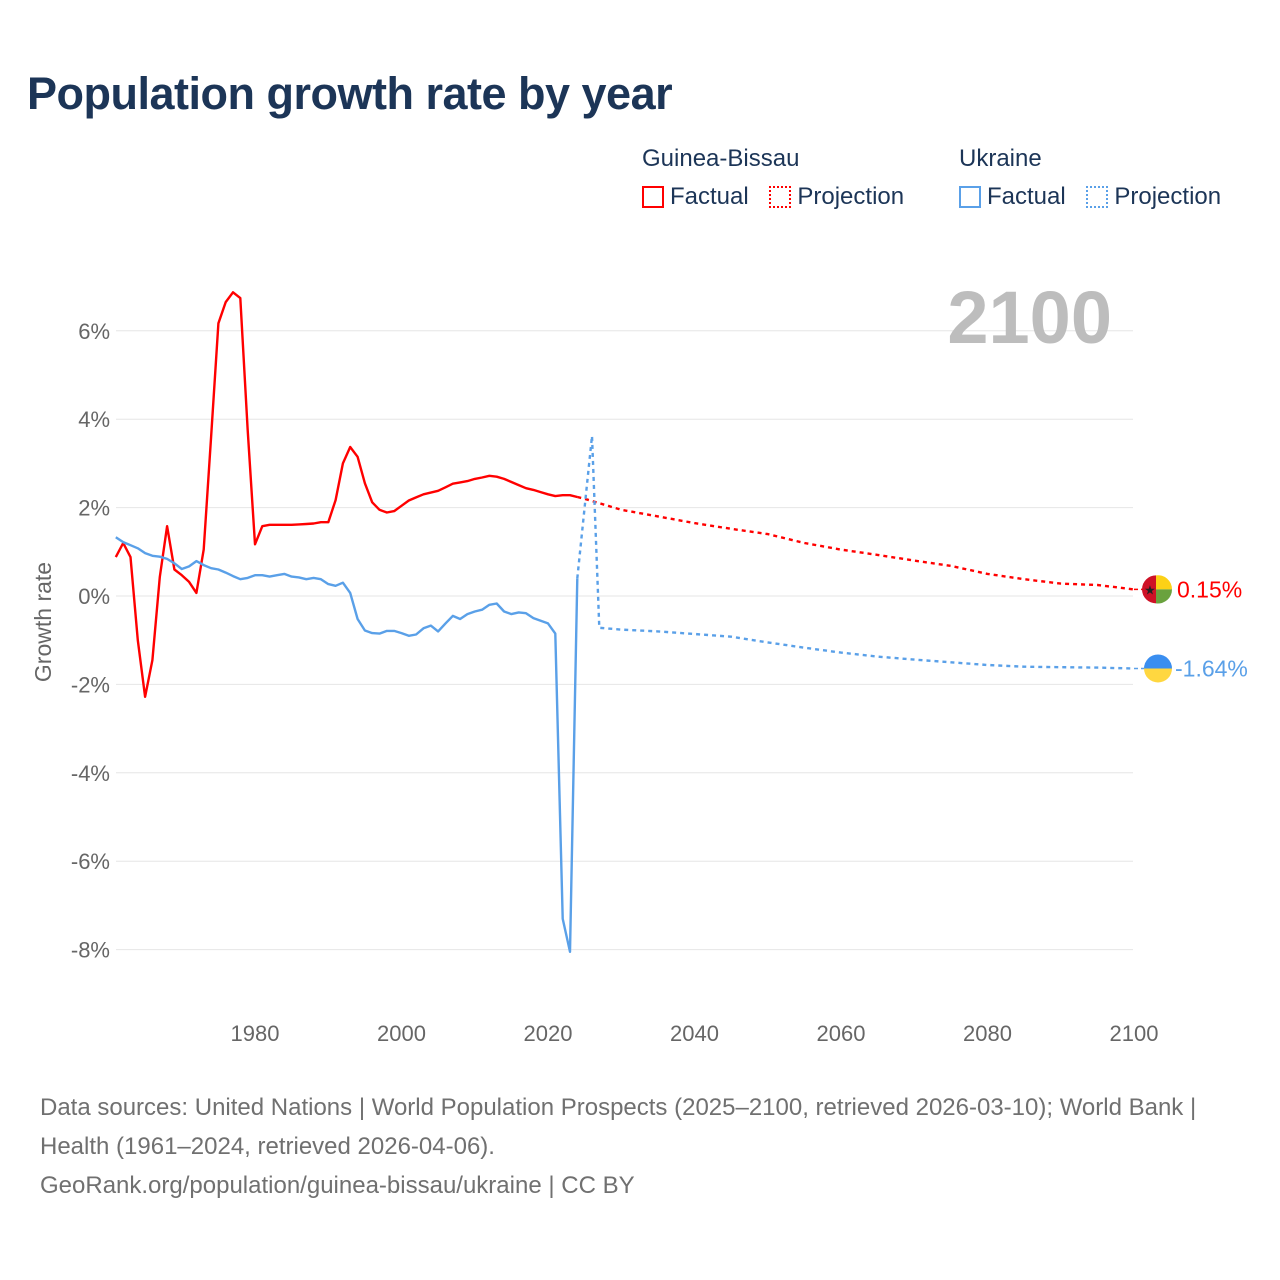  What do you see at coordinates (841, 1033) in the screenshot?
I see `x-tick-label: 2060` at bounding box center [841, 1033].